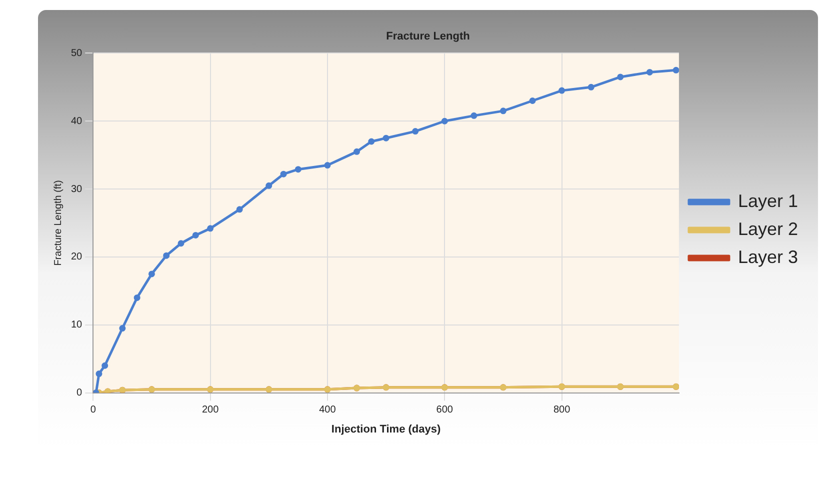  Describe the element at coordinates (768, 200) in the screenshot. I see `legend-label: Layer 1` at that location.